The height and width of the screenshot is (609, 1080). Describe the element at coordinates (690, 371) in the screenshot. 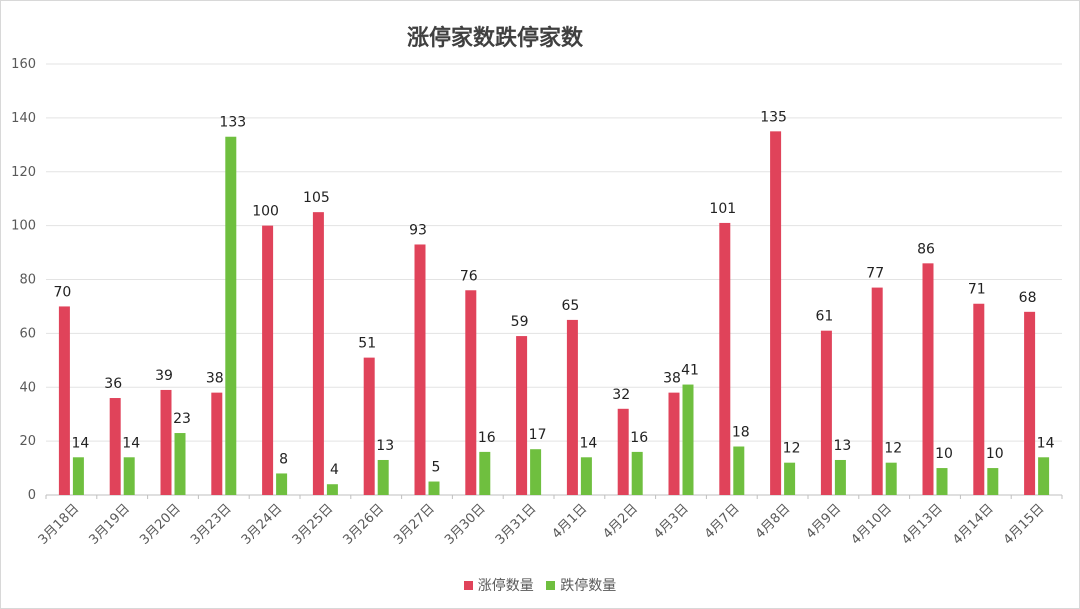

I see `data-label-falling: 41` at that location.